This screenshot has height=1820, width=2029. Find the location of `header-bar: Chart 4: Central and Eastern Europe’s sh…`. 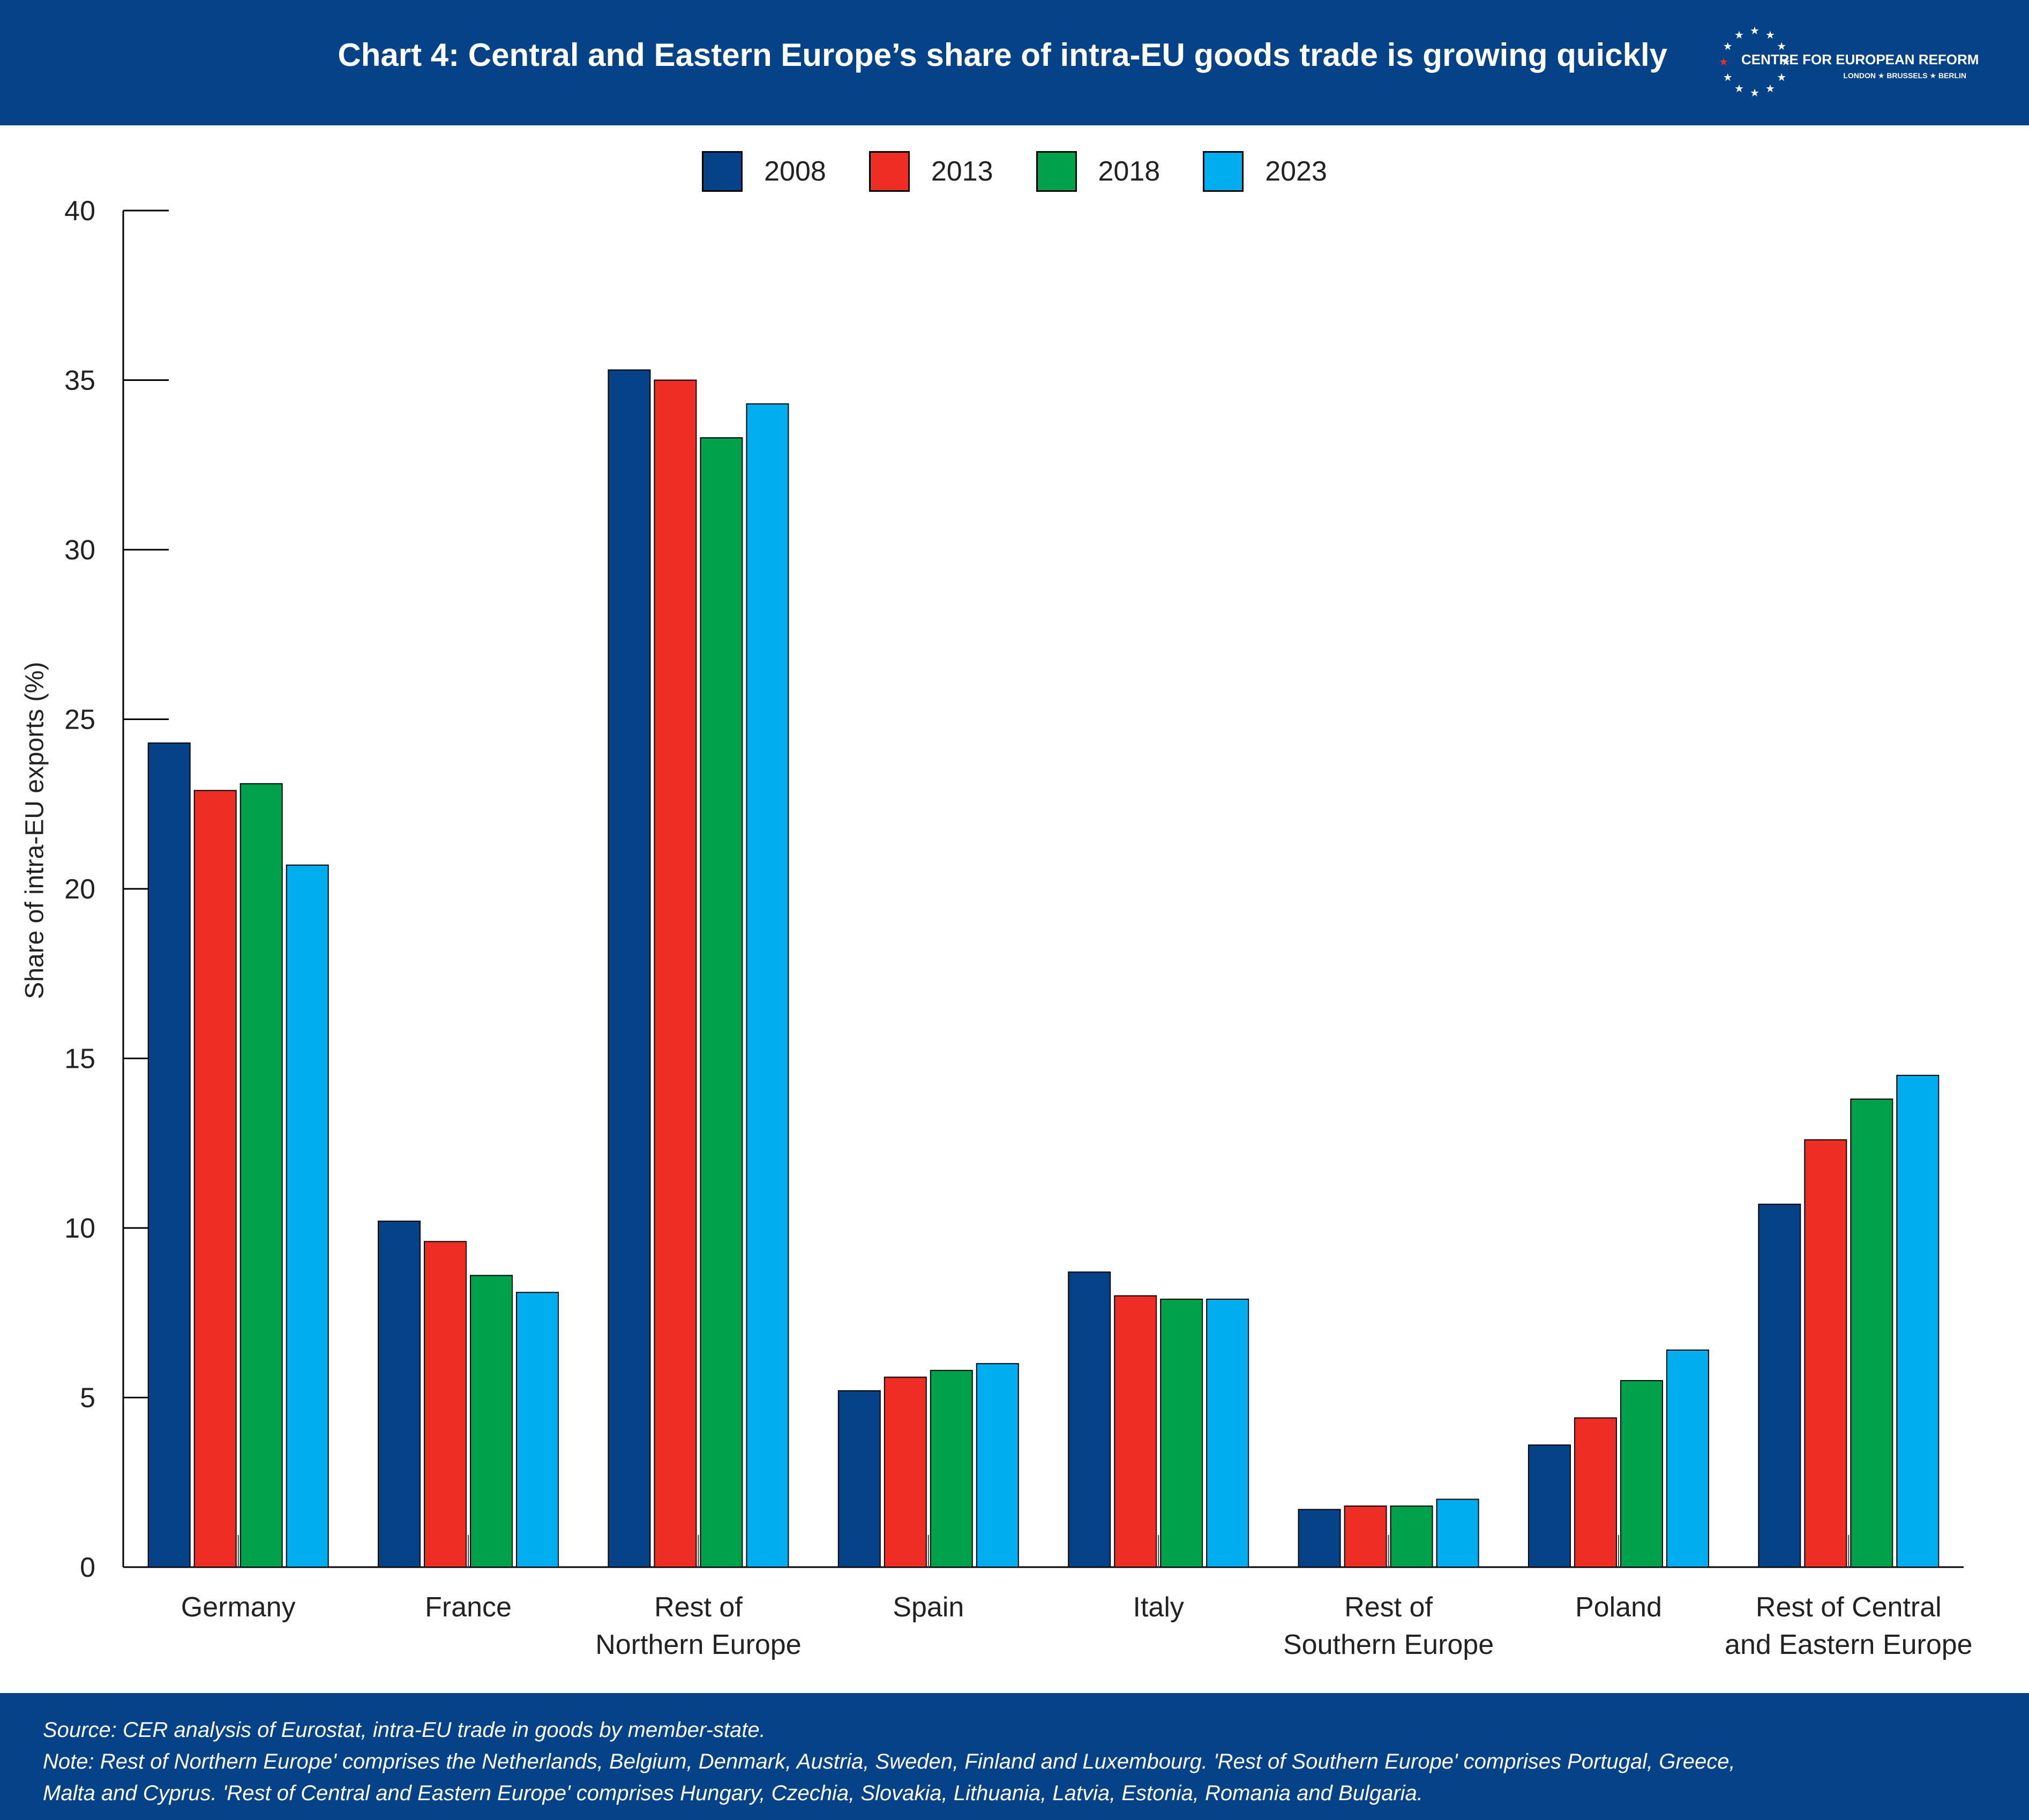

header-bar: Chart 4: Central and Eastern Europe’s sh… is located at coordinates (1014, 62).